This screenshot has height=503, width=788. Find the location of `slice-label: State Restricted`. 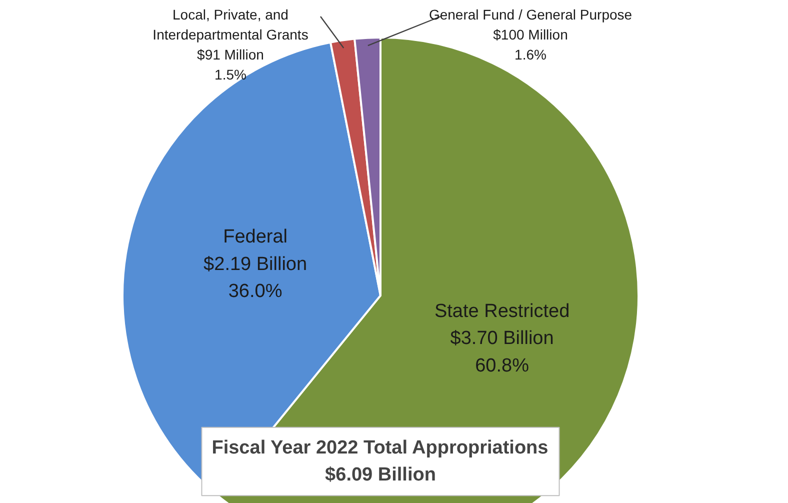

slice-label: State Restricted is located at coordinates (502, 311).